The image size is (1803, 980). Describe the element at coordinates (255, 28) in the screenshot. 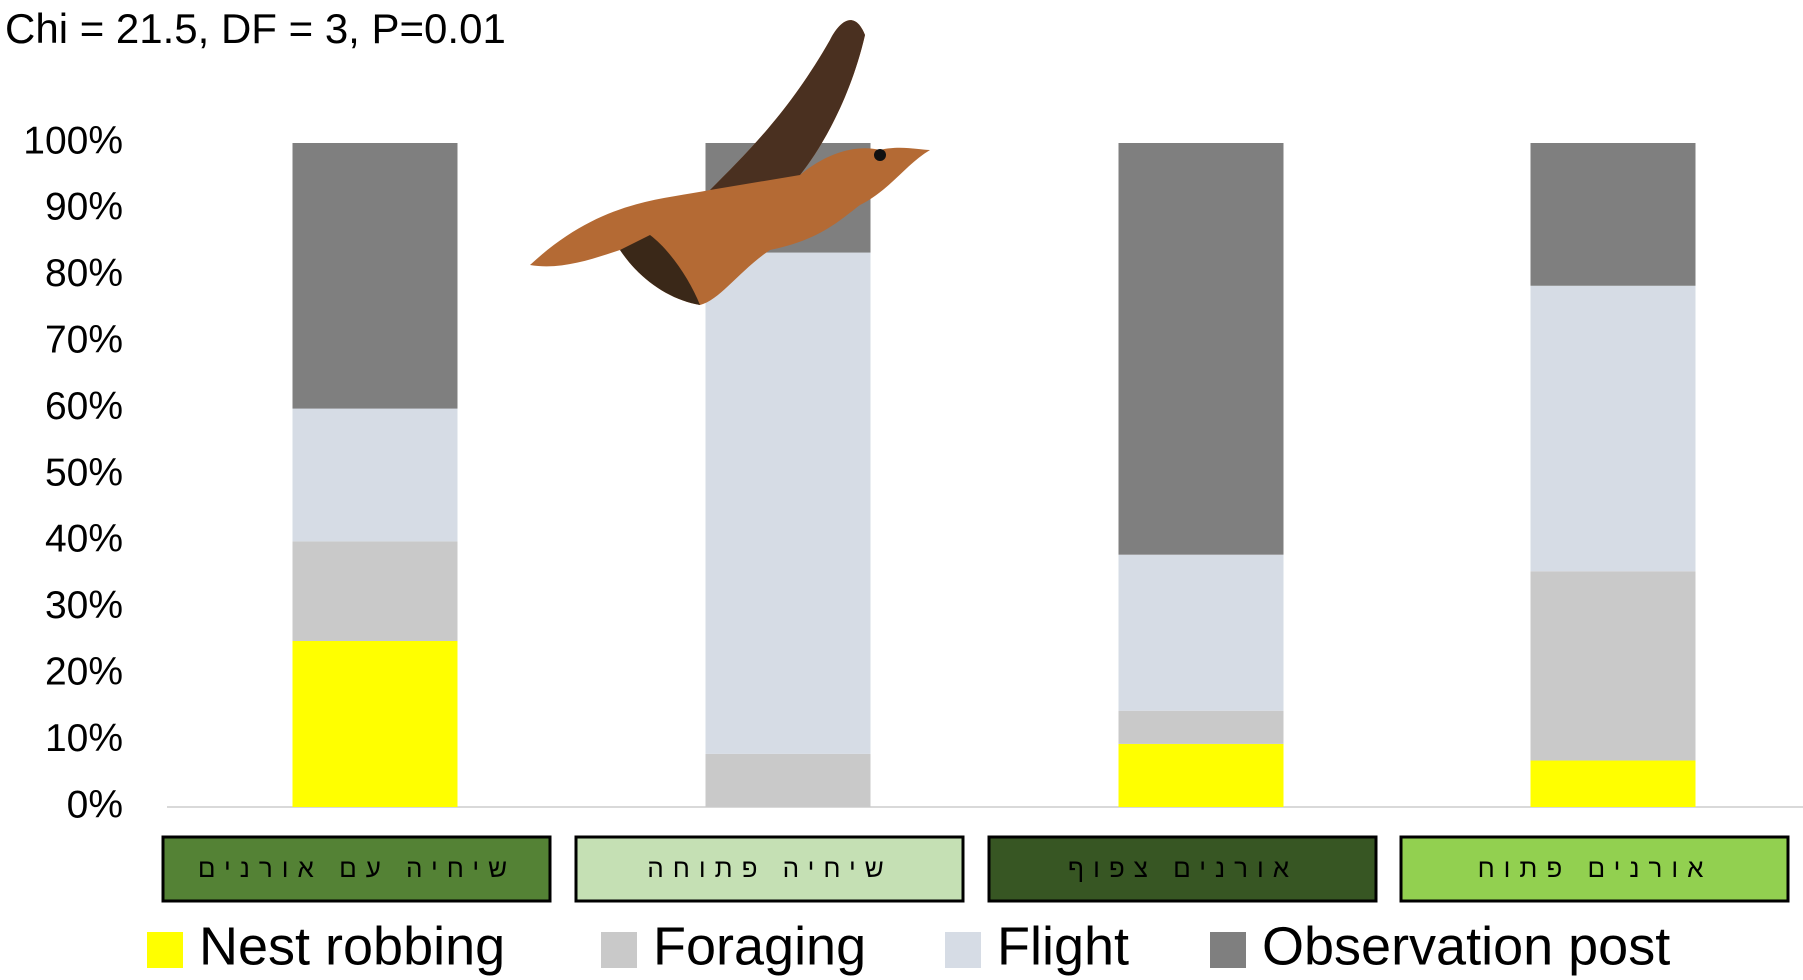

I see `chart-title: Chi = 21.5, DF = 3, P=0.01` at that location.